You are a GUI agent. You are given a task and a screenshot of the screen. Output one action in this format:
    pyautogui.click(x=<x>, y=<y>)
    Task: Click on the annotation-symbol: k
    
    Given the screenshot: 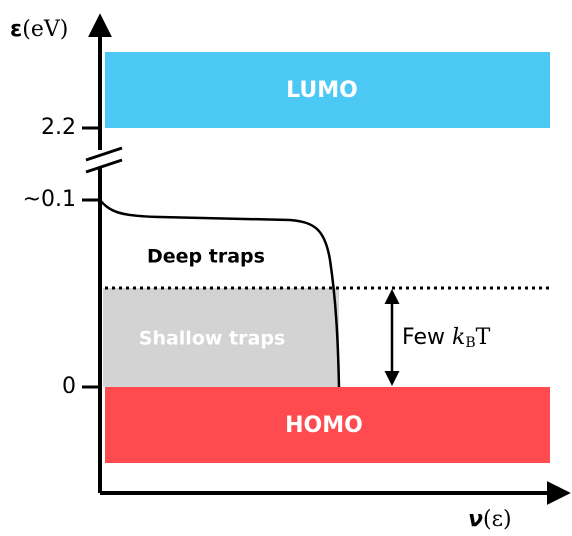 What is the action you would take?
    pyautogui.click(x=458, y=337)
    